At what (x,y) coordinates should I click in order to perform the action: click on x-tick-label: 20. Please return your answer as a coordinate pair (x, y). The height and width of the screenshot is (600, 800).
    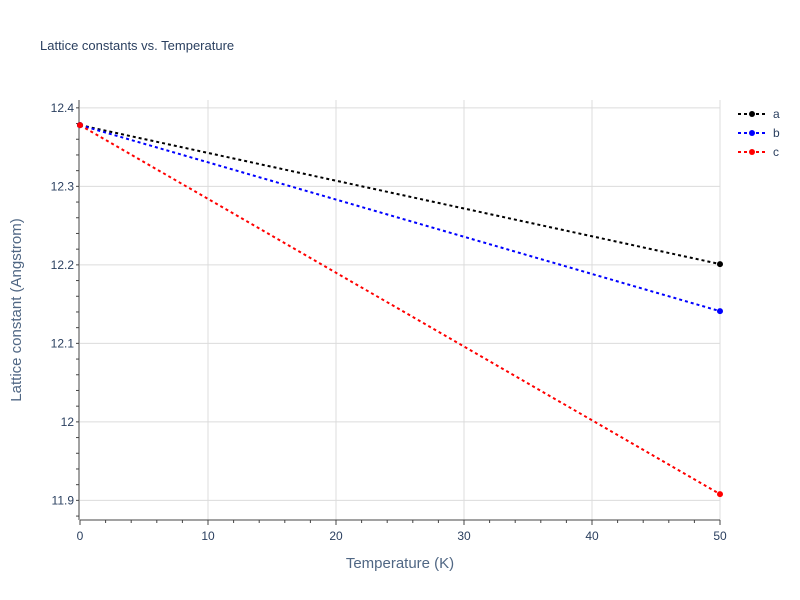
    Looking at the image, I should click on (336, 536).